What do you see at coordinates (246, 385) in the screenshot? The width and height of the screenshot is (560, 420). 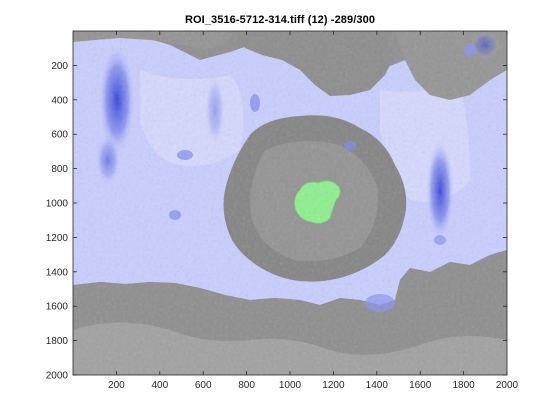 I see `x-tick-label: 800` at bounding box center [246, 385].